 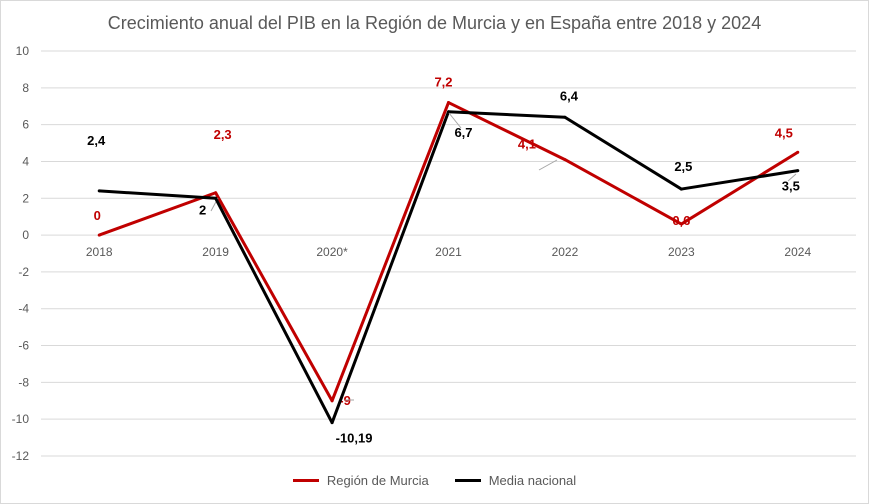 I want to click on data-label: 2,4, so click(x=96, y=140).